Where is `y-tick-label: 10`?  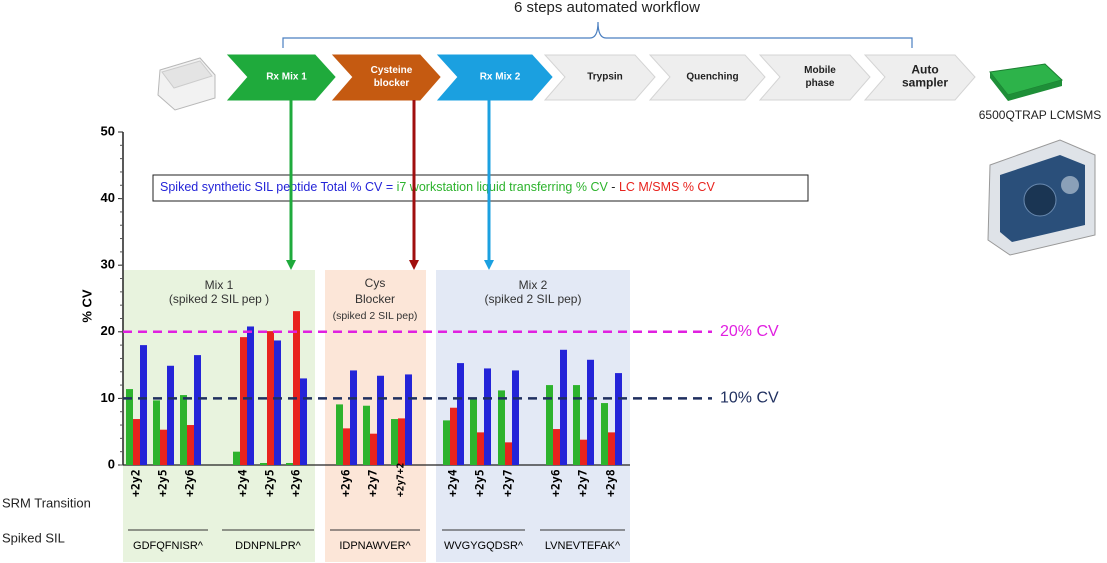 y-tick-label: 10 is located at coordinates (108, 397).